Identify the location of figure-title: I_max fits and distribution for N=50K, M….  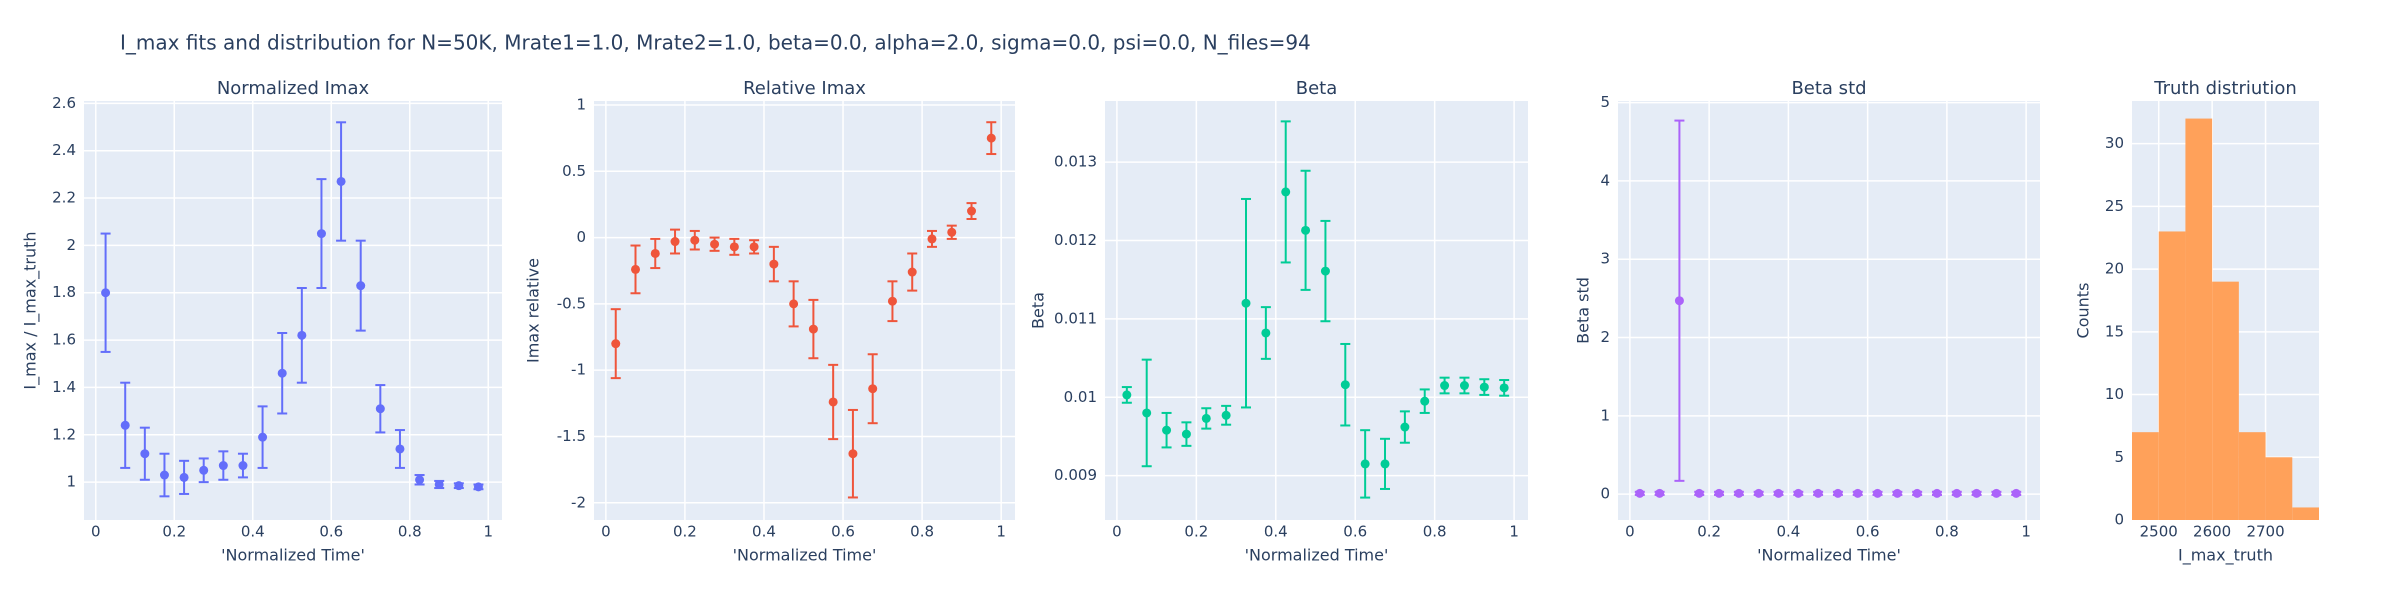
(715, 43).